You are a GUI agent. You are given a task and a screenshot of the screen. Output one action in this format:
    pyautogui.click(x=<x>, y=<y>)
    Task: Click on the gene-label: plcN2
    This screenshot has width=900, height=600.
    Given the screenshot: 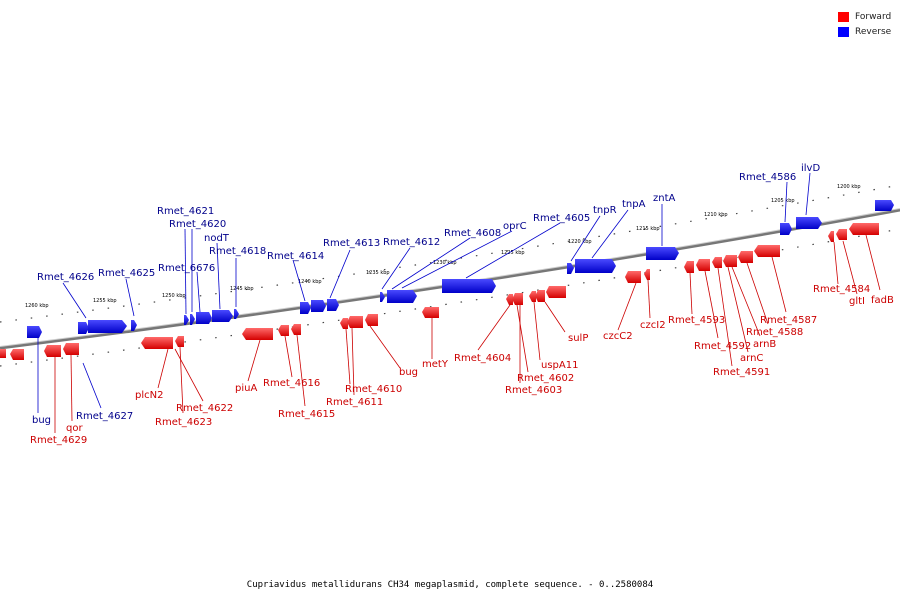 What is the action you would take?
    pyautogui.click(x=149, y=395)
    